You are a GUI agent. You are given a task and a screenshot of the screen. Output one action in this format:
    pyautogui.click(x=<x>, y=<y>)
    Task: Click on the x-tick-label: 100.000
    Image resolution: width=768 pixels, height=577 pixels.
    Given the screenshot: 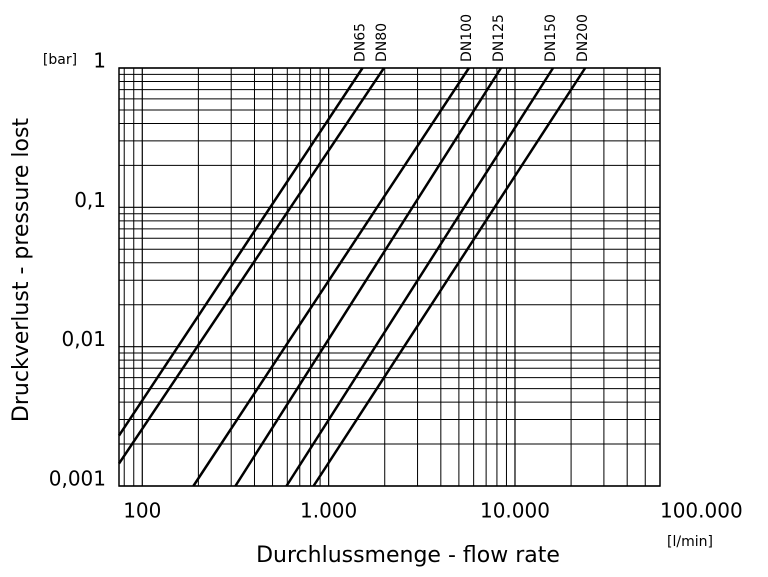 What is the action you would take?
    pyautogui.click(x=701, y=511)
    